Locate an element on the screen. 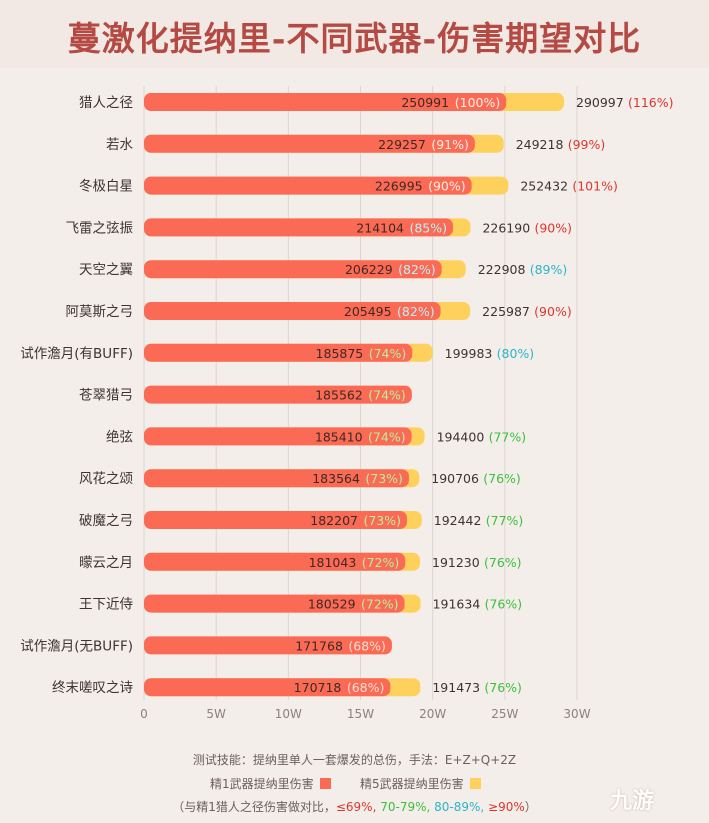  legend-swatch-refine5 is located at coordinates (475, 783).